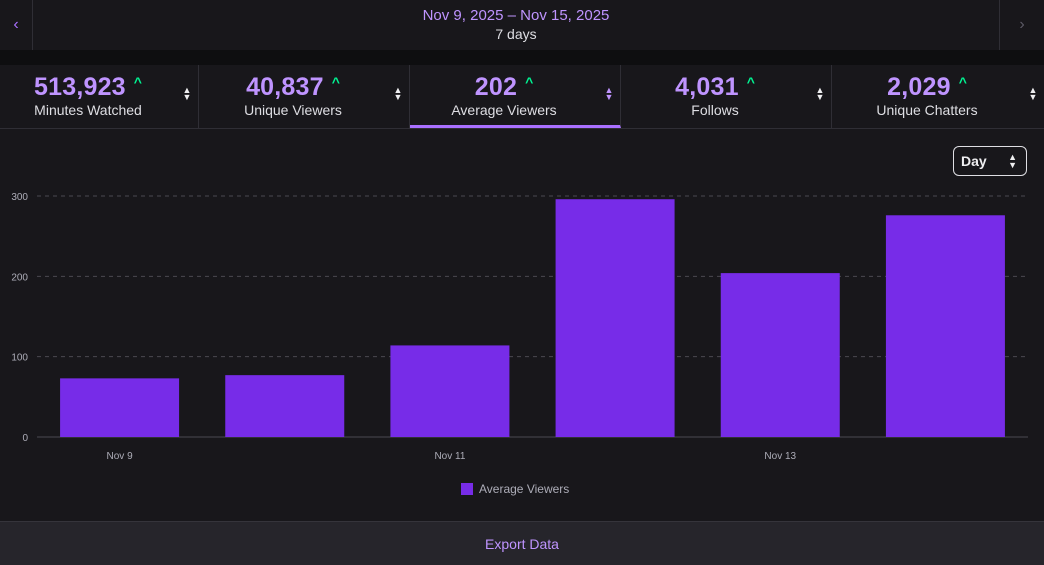  I want to click on chevron-left-icon: ‹, so click(16, 24).